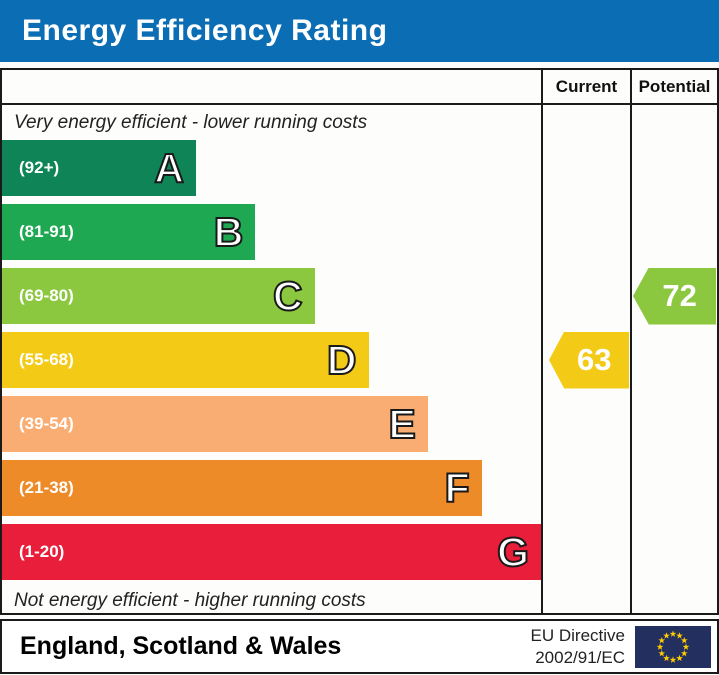 Image resolution: width=719 pixels, height=675 pixels. Describe the element at coordinates (46, 359) in the screenshot. I see `band-range-label: (55-68)` at that location.